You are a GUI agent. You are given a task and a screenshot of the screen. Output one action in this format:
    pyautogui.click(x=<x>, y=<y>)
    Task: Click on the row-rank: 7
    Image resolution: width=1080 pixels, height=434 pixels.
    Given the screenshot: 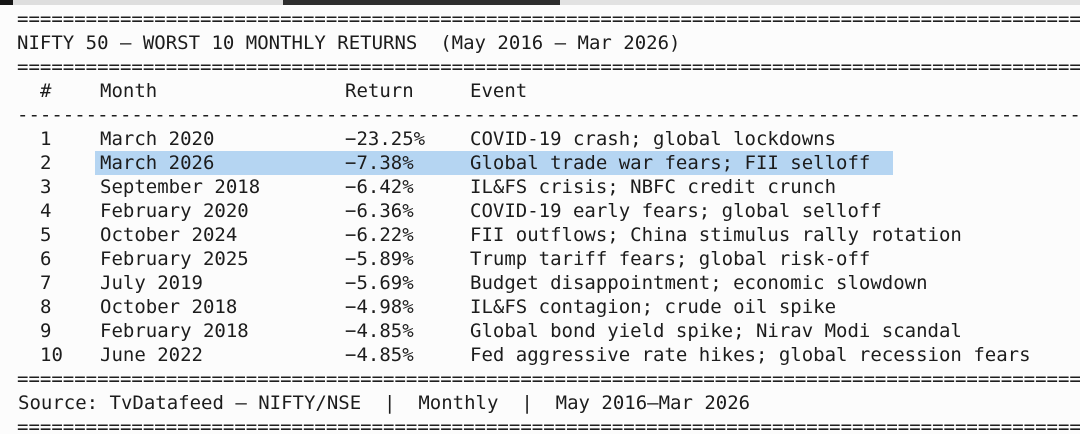 What is the action you would take?
    pyautogui.click(x=46, y=283)
    